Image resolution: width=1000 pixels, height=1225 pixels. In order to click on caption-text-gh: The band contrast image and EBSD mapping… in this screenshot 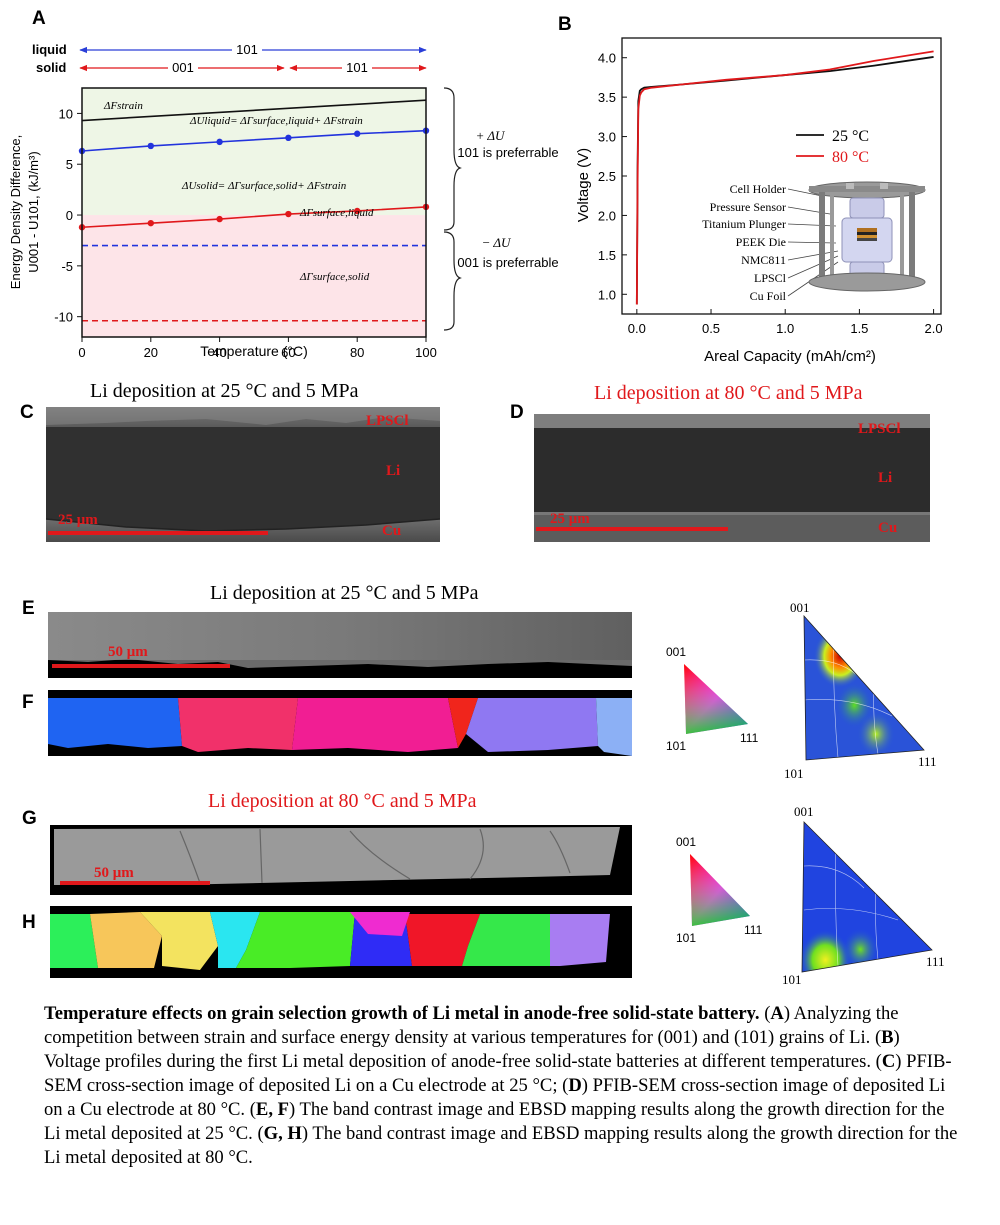, I will do `click(501, 1145)`.